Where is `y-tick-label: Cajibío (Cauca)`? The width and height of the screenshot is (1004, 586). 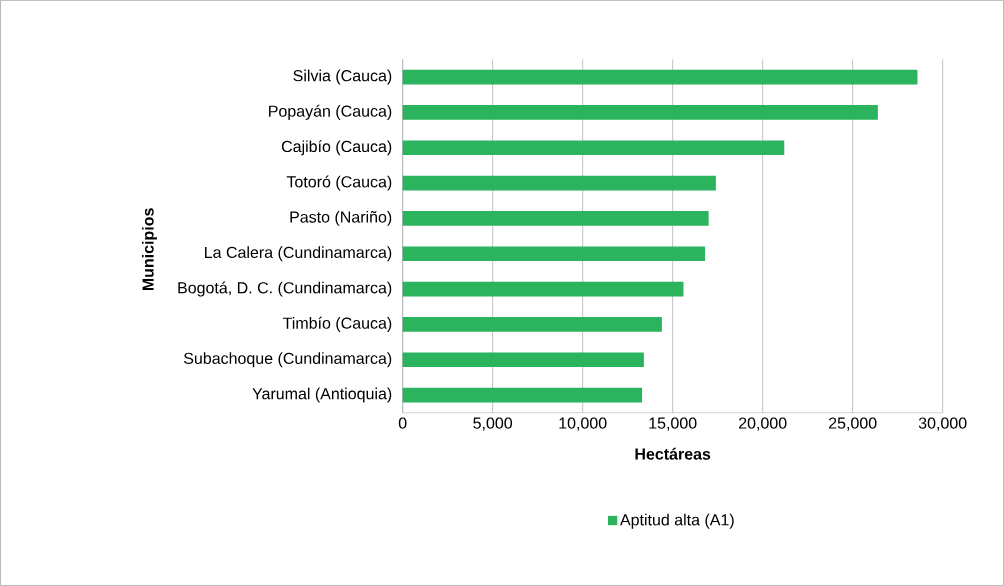 y-tick-label: Cajibío (Cauca) is located at coordinates (336, 148).